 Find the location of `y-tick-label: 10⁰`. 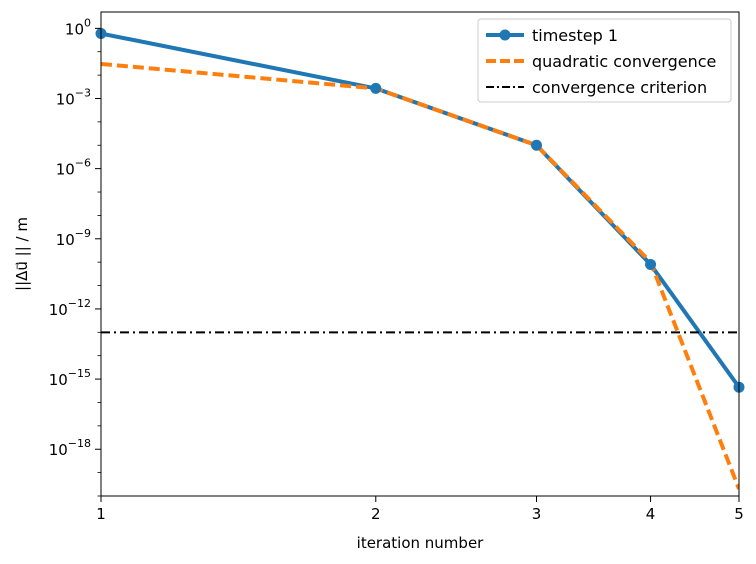

y-tick-label: 10⁰ is located at coordinates (78, 27).